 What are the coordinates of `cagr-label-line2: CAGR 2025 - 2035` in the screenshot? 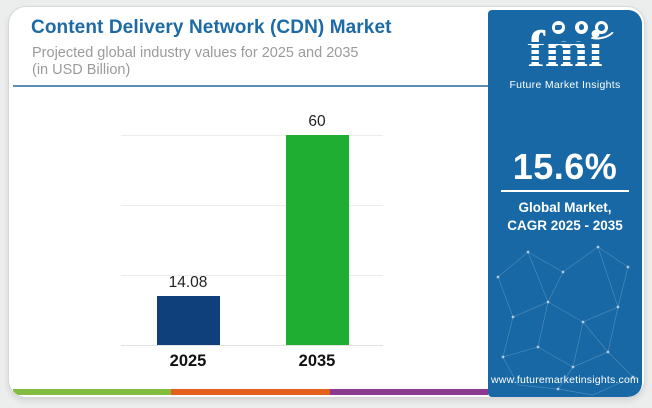 It's located at (565, 225).